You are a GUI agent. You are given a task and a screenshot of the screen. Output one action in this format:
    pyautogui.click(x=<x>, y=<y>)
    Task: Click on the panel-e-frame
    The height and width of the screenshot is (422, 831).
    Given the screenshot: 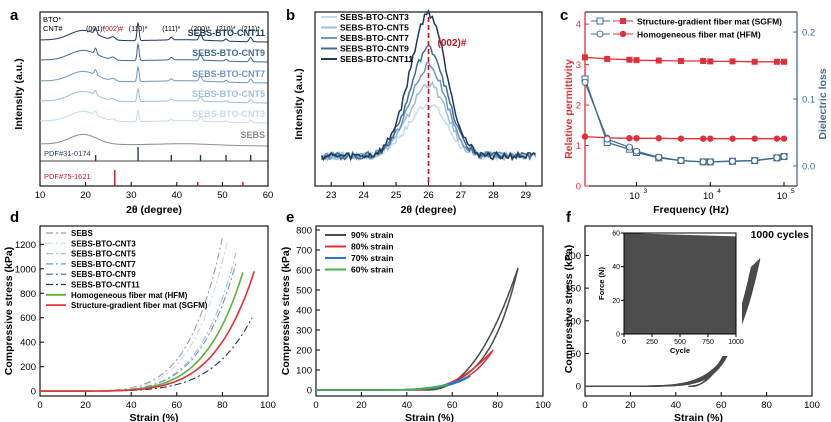 What is the action you would take?
    pyautogui.click(x=429, y=311)
    